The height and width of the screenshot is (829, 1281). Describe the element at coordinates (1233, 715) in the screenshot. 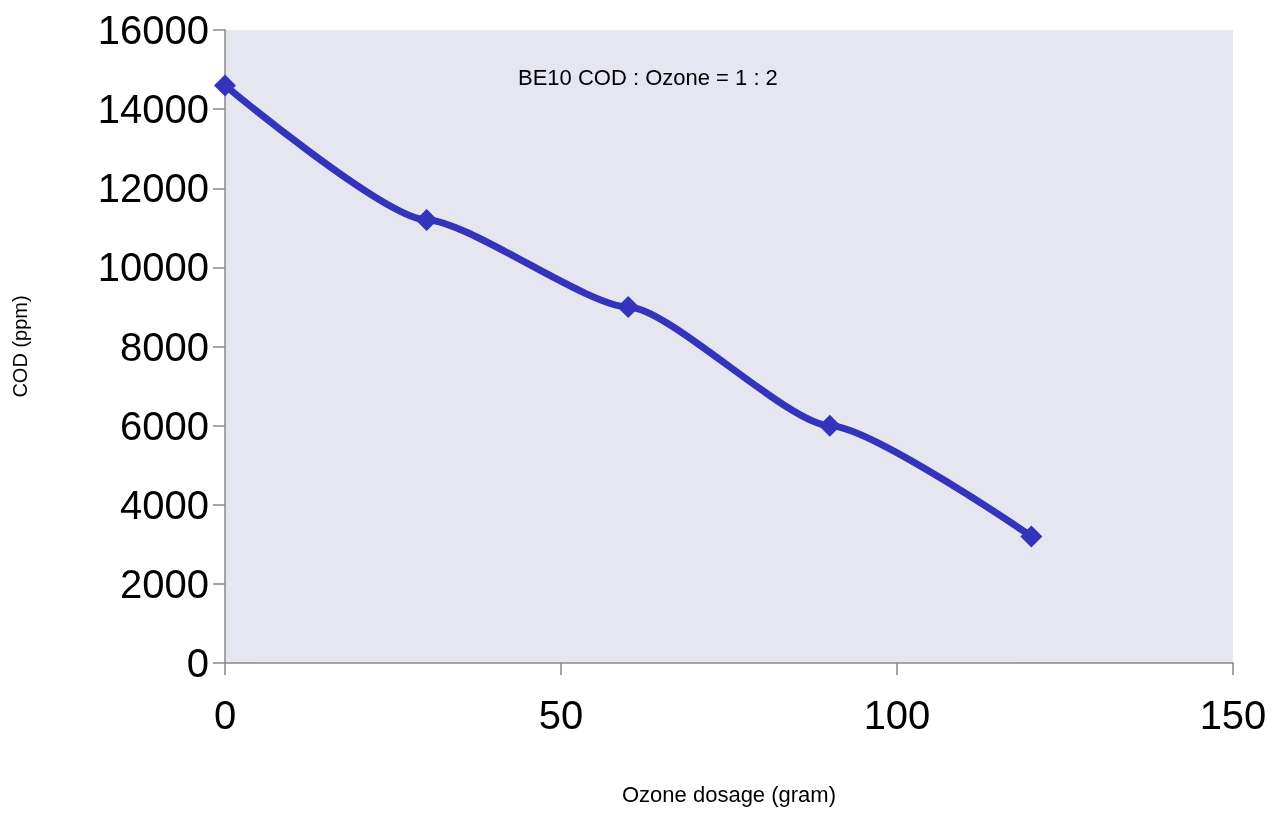

I see `x-tick-label: 150` at that location.